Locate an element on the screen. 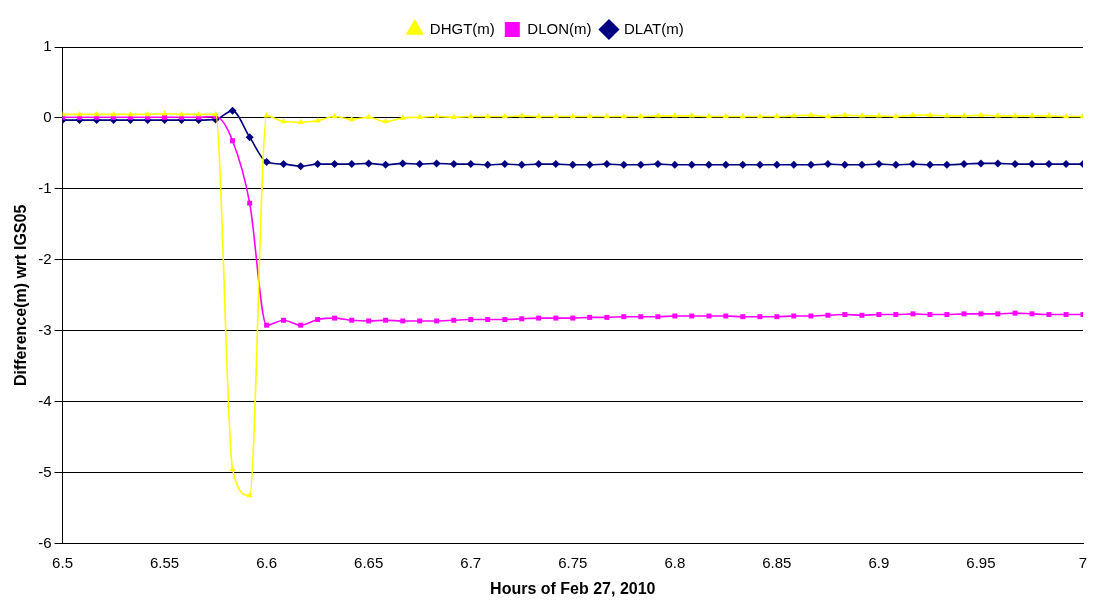  y-axis-title: Difference(m) wrt IGS05 is located at coordinates (21, 295).